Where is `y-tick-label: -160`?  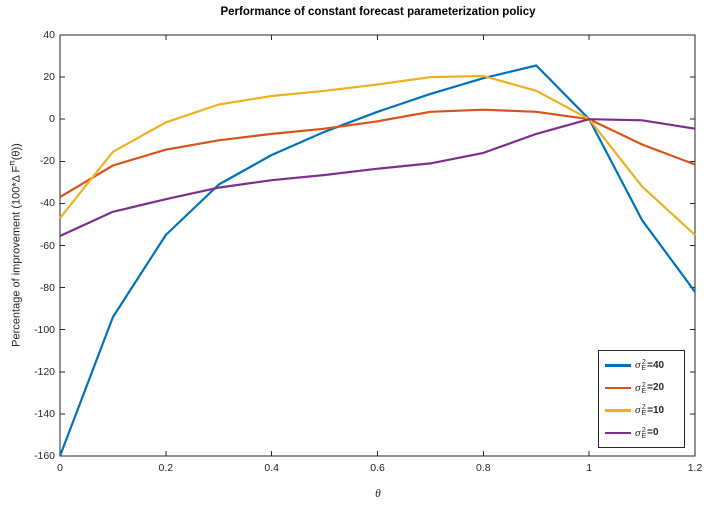 y-tick-label: -160 is located at coordinates (44, 456).